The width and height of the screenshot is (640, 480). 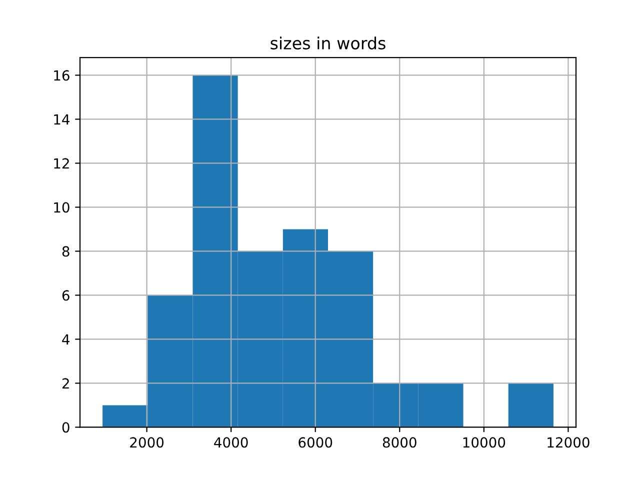 I want to click on y-tick-label: 8, so click(x=66, y=251).